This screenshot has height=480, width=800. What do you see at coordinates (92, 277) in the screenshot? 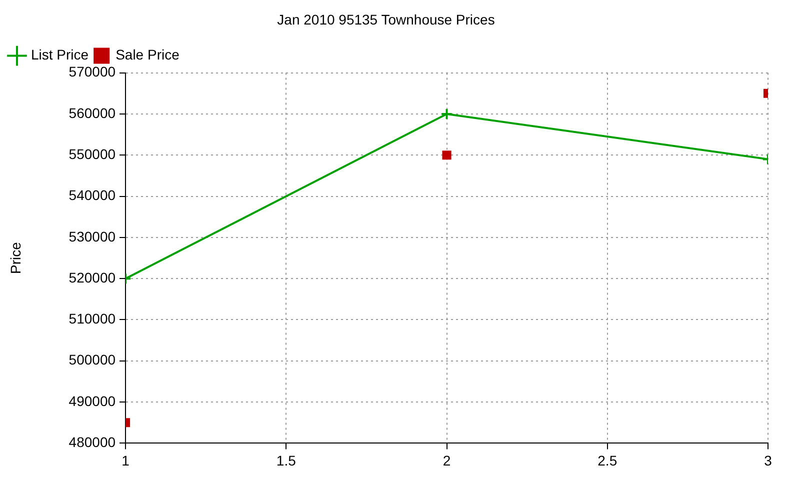
I see `y-tick-label: 520000` at bounding box center [92, 277].